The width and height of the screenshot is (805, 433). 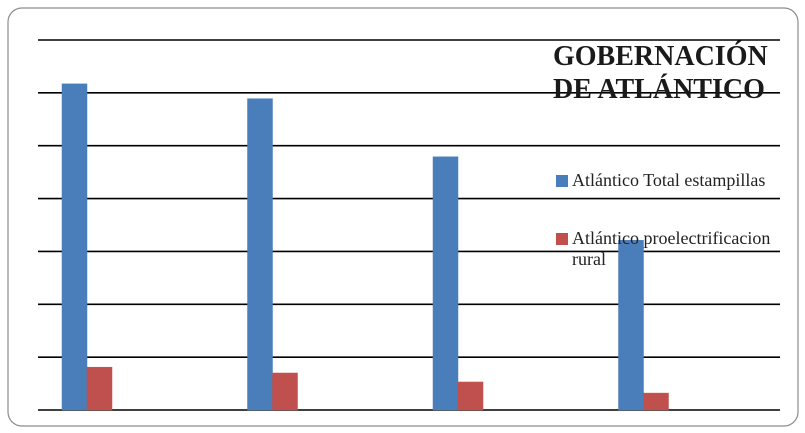 I want to click on legend-label: Atlántico Total estampillas, so click(x=669, y=180).